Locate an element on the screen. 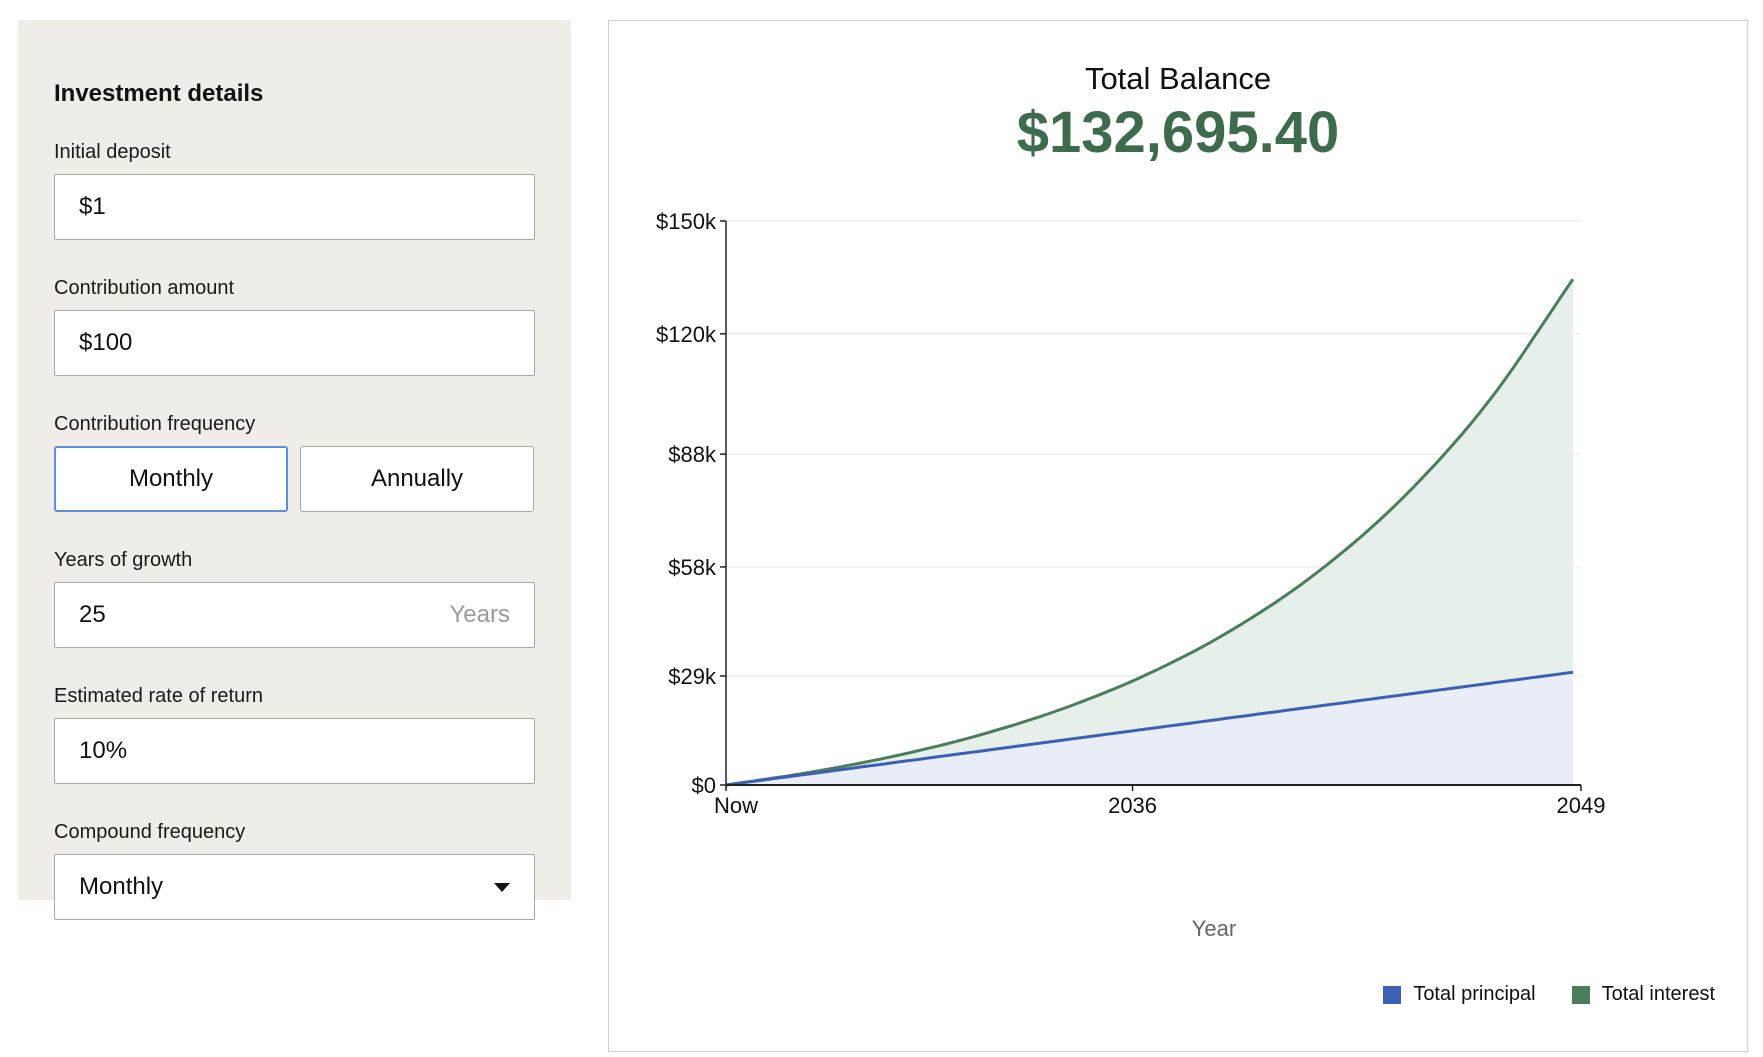  compound-frequency-label: Compound frequency is located at coordinates (150, 832).